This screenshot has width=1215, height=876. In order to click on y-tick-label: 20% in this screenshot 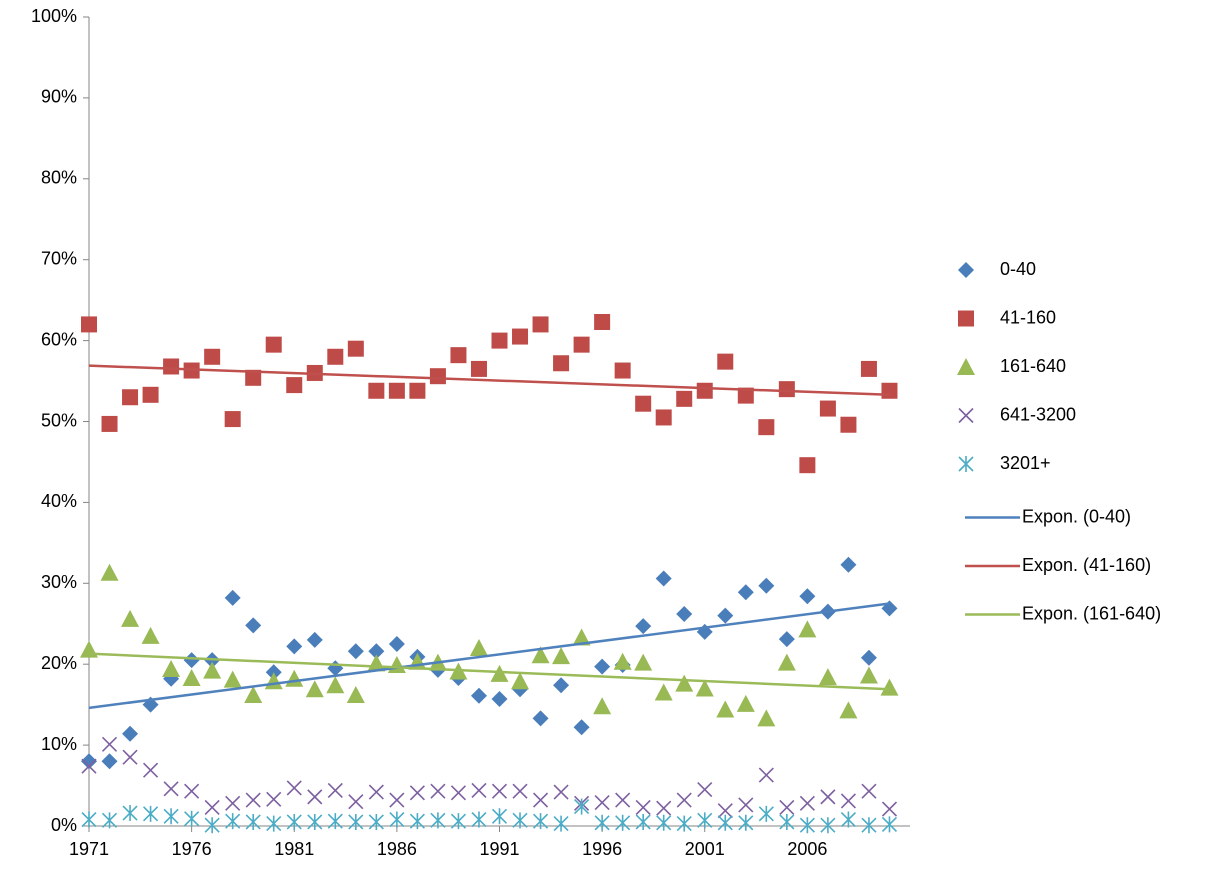, I will do `click(59, 663)`.